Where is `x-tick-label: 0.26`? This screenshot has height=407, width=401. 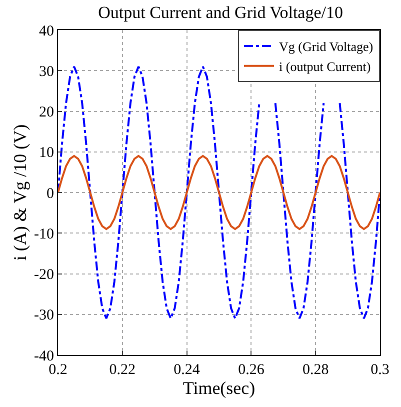 x-tick-label: 0.26 is located at coordinates (251, 370).